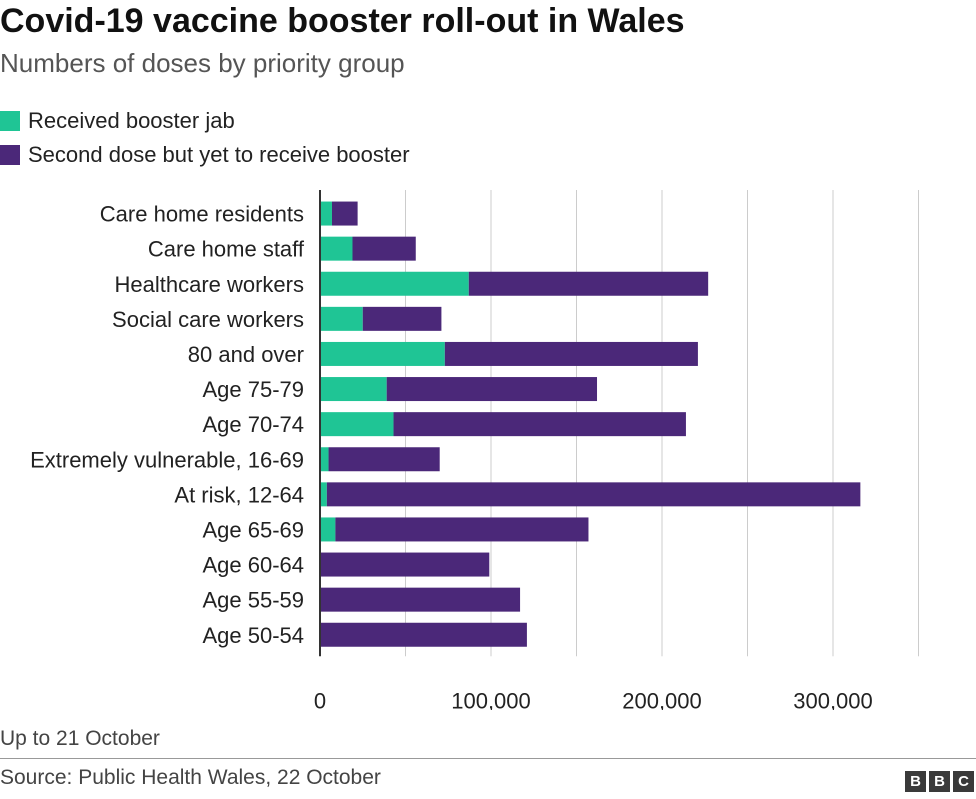 This screenshot has width=976, height=799. What do you see at coordinates (246, 354) in the screenshot?
I see `category-label: 80 and over` at bounding box center [246, 354].